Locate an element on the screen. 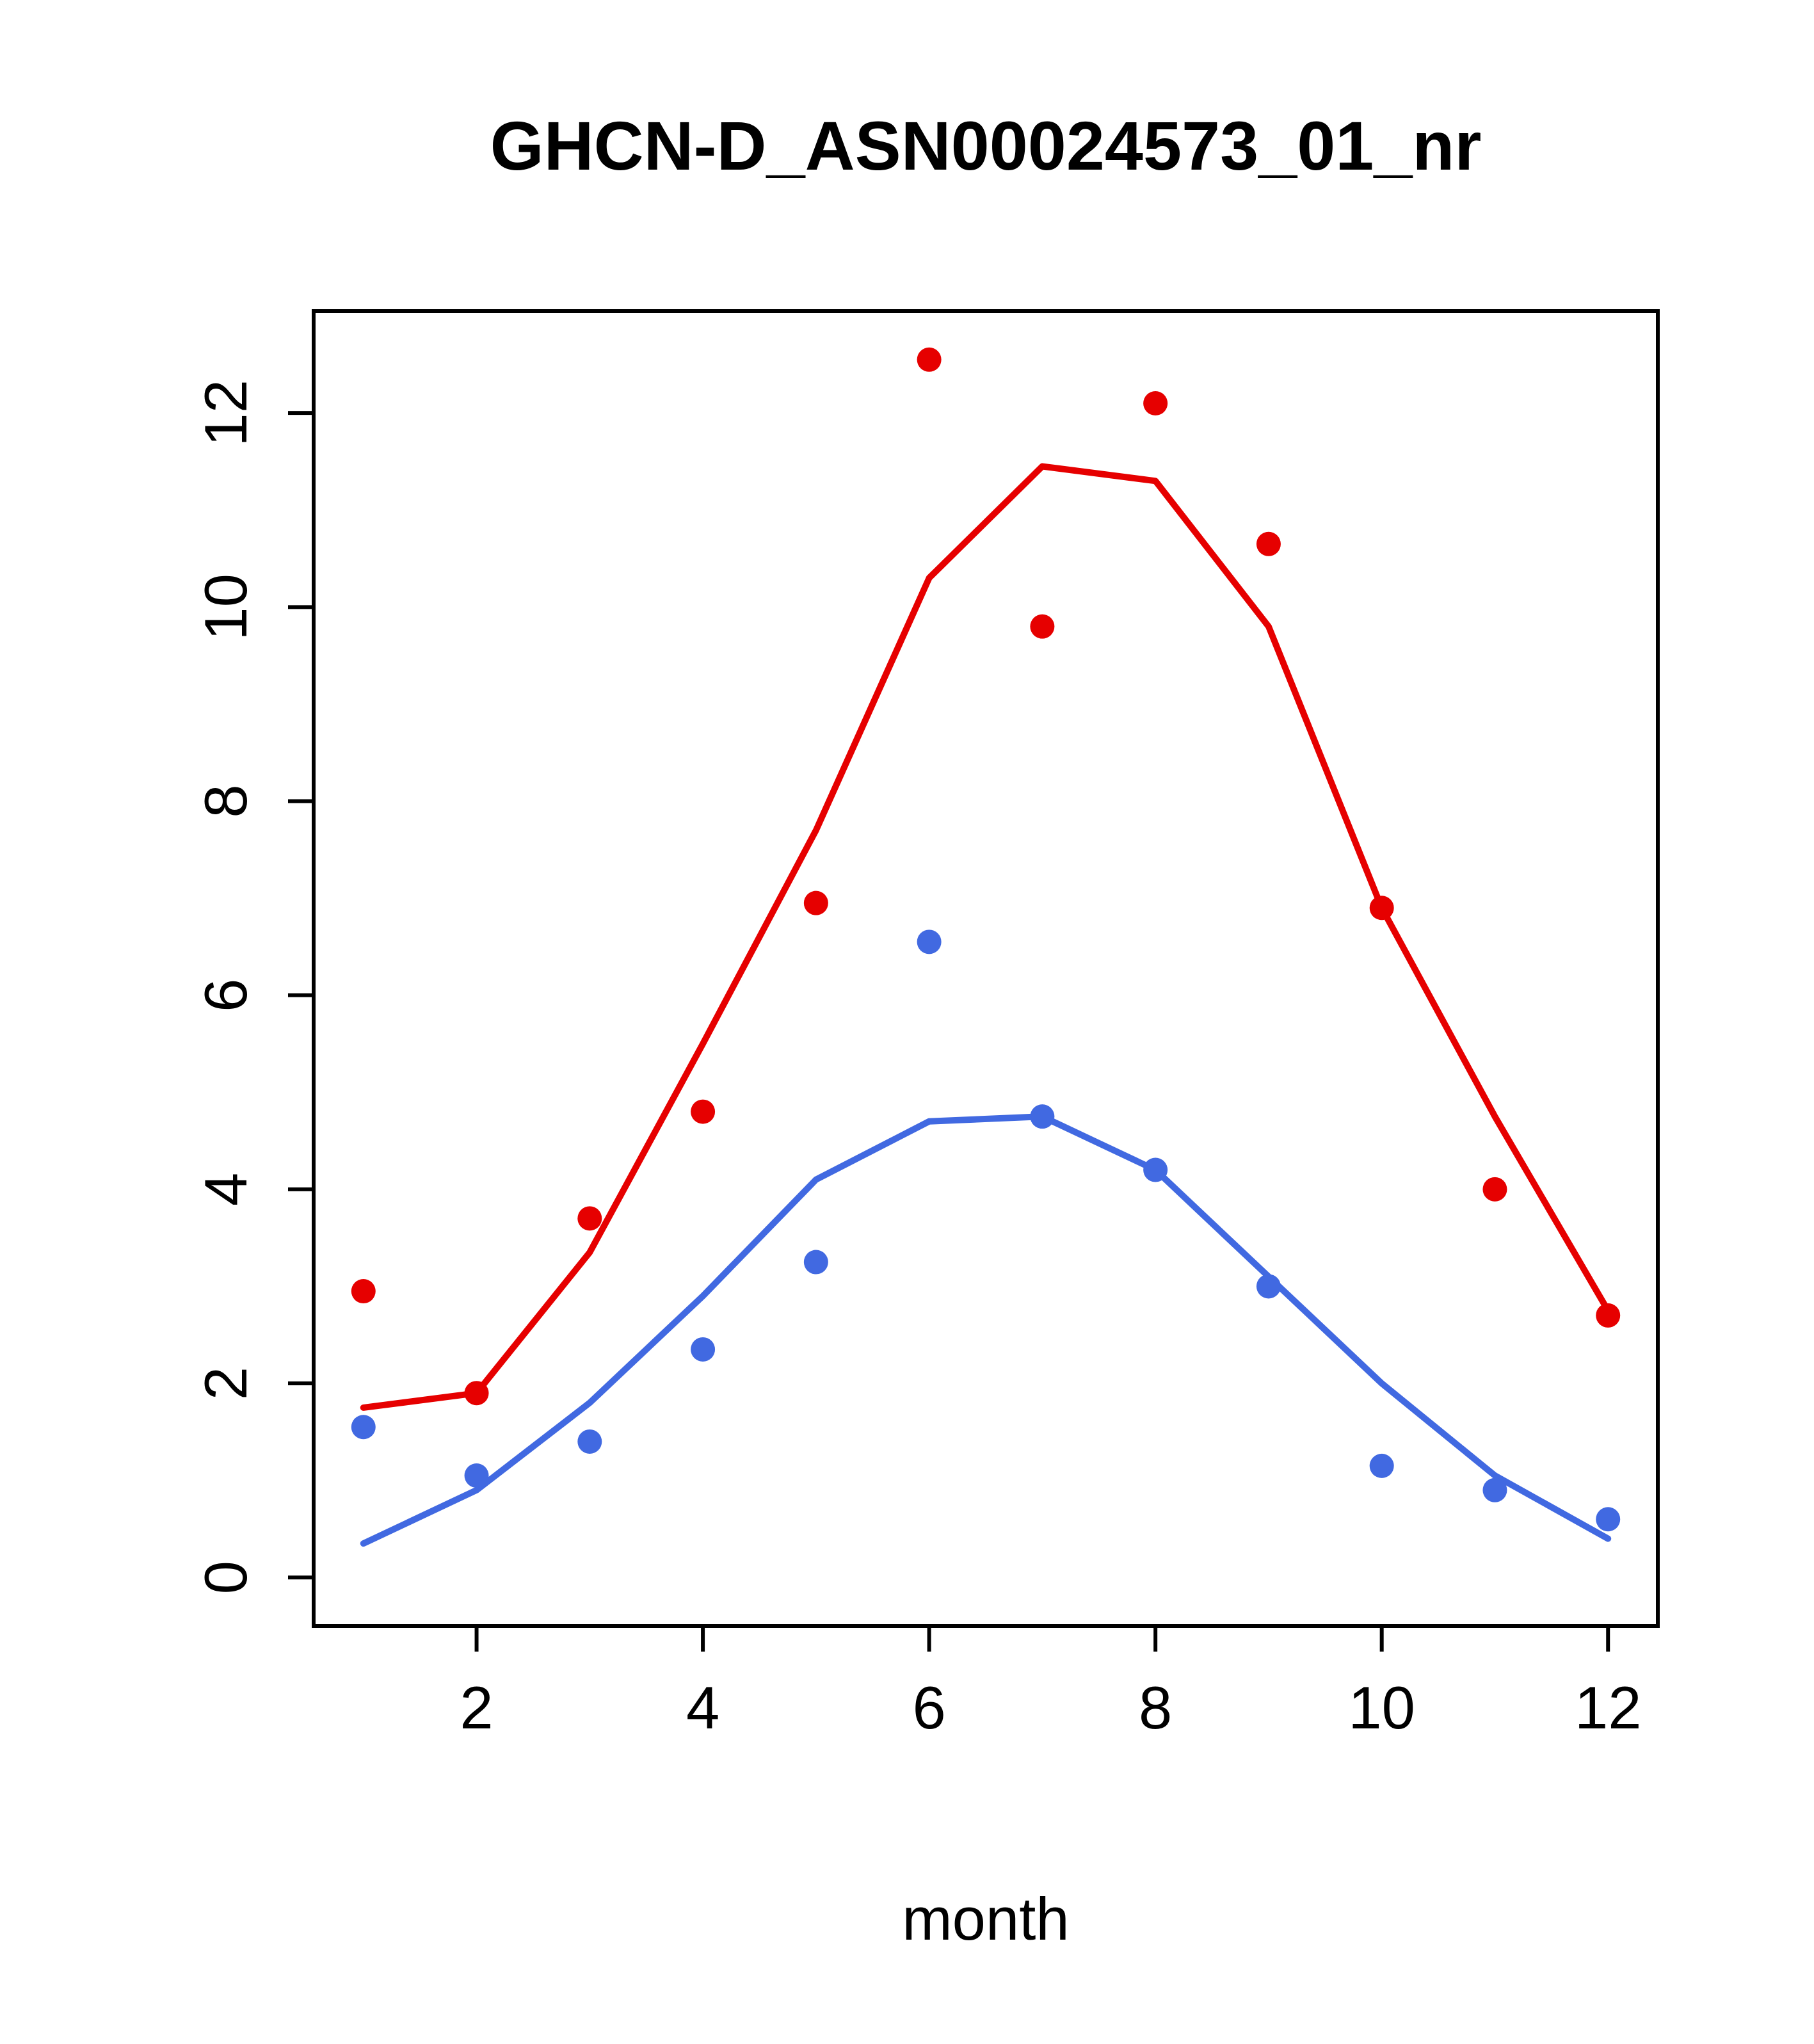  y-tick-label: 8 is located at coordinates (225, 800).